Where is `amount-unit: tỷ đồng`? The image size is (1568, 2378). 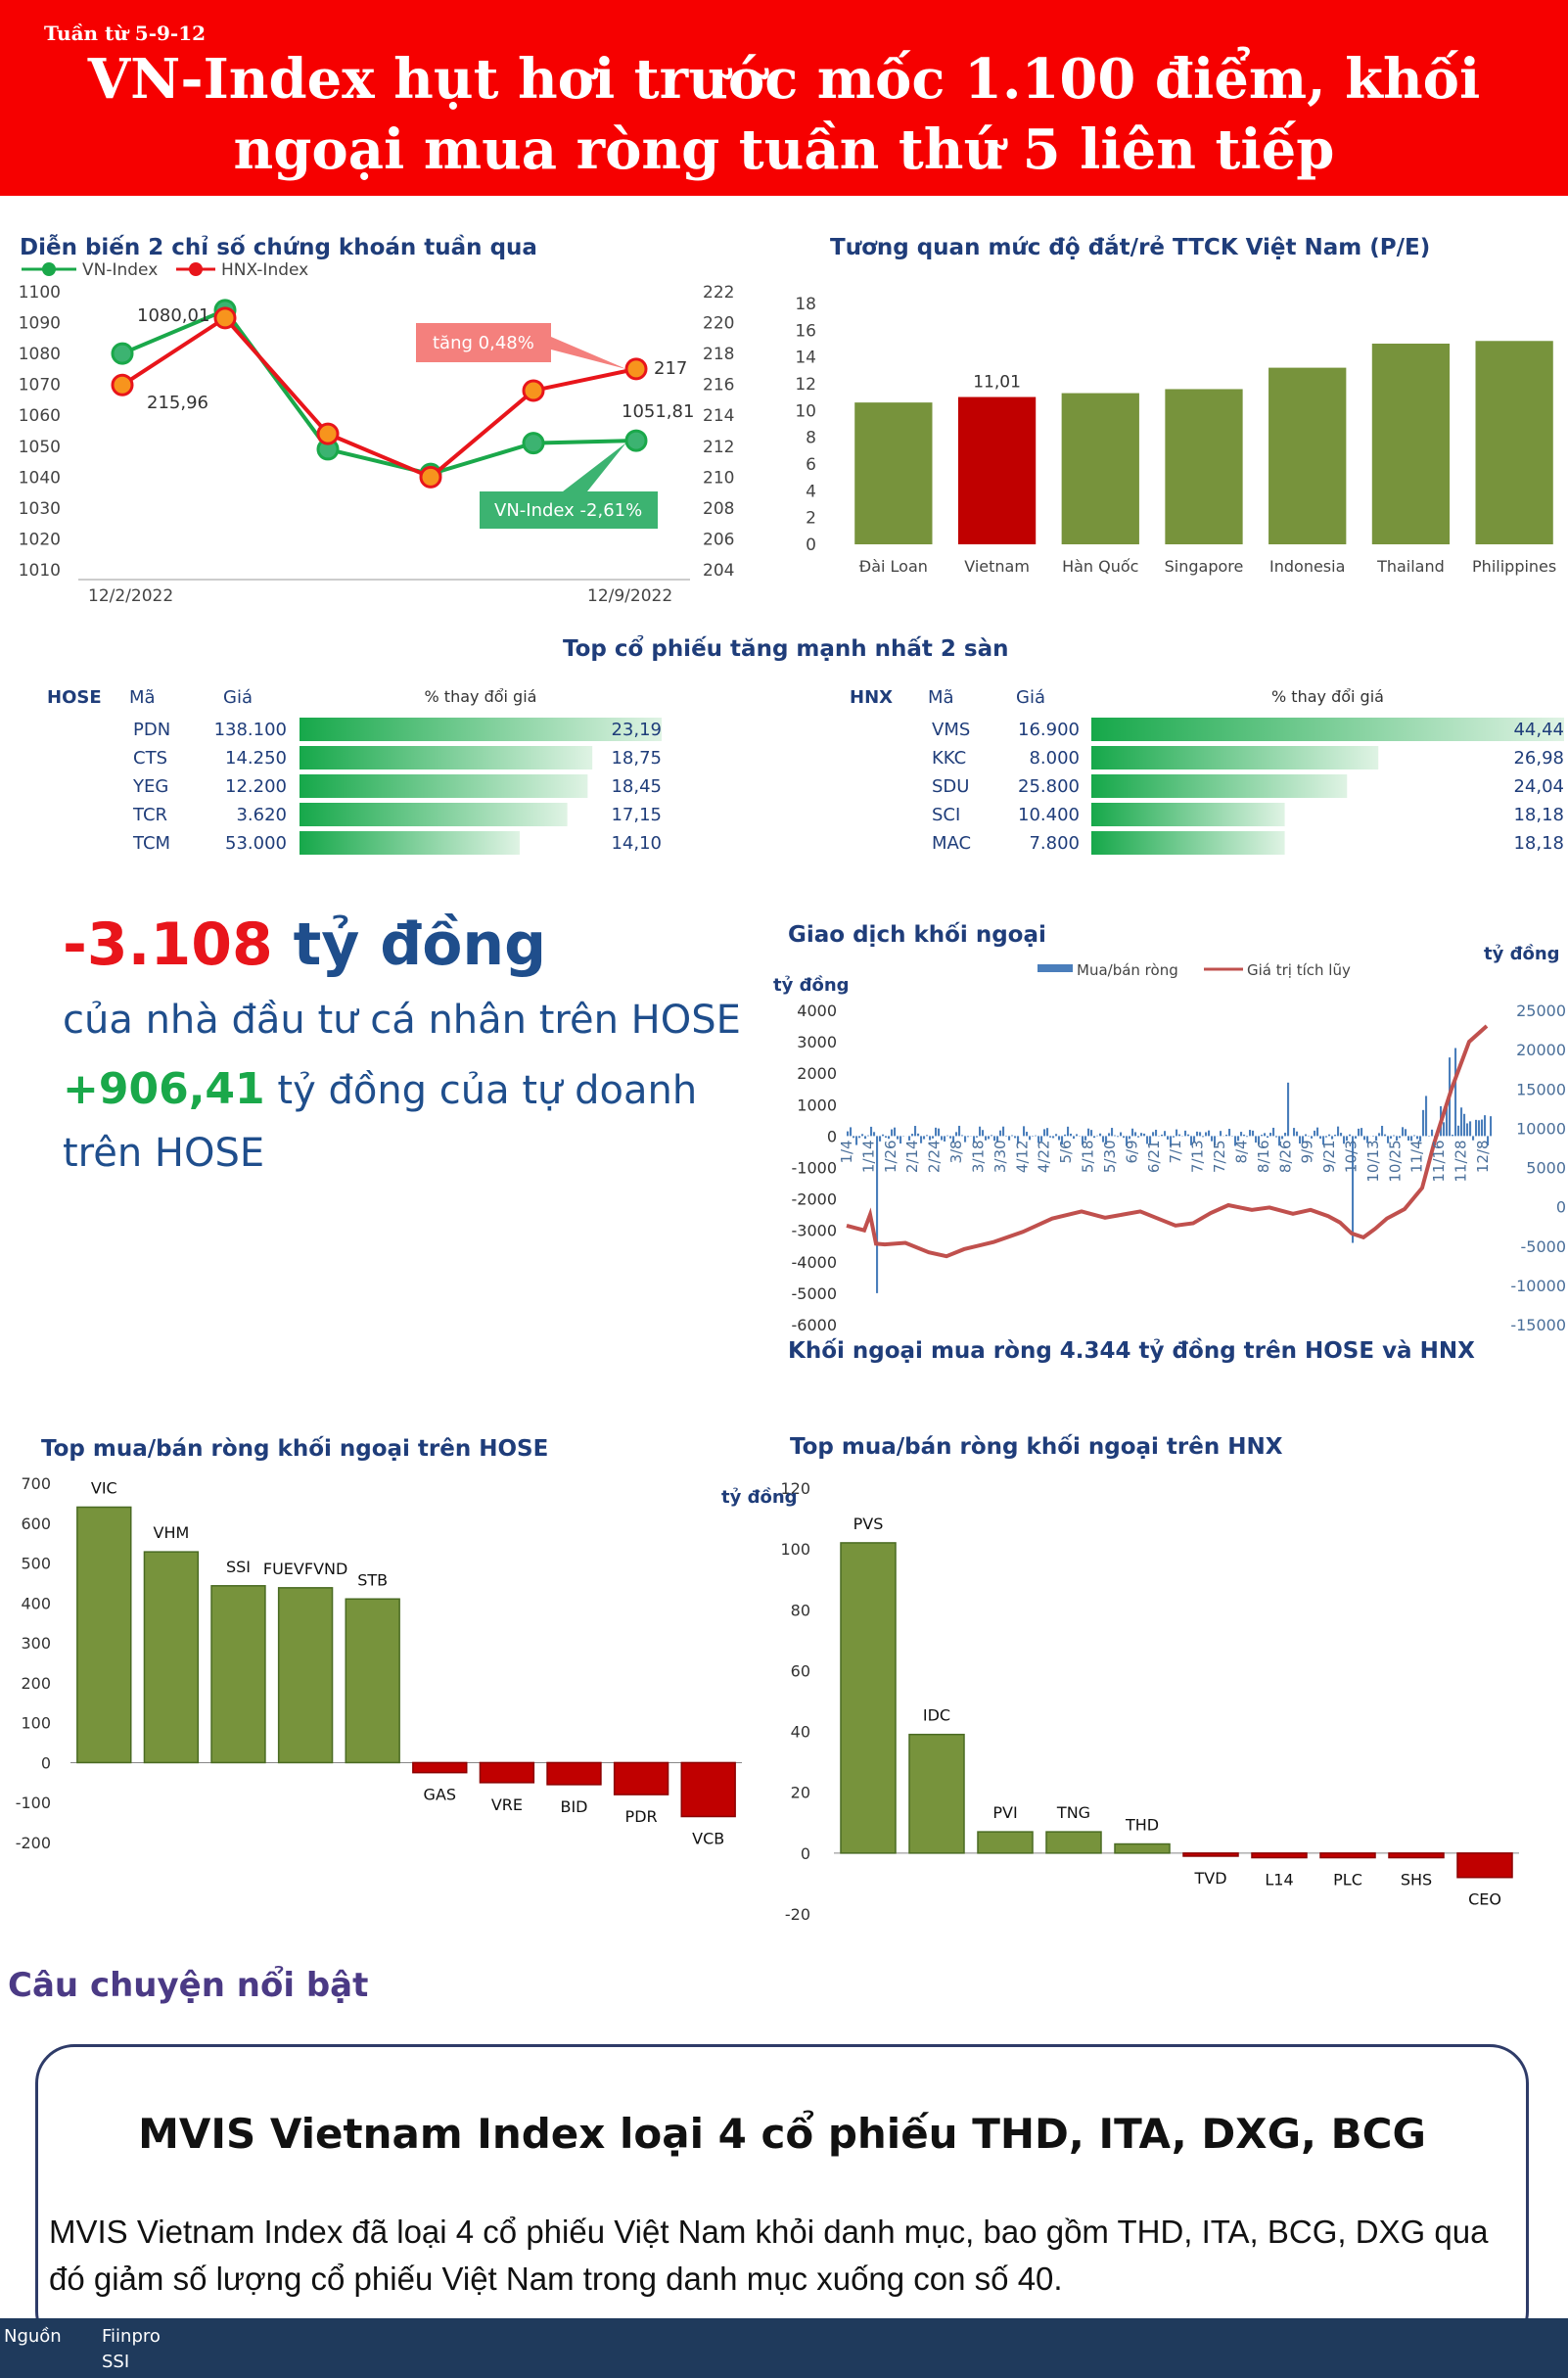 amount-unit: tỷ đồng is located at coordinates (420, 945).